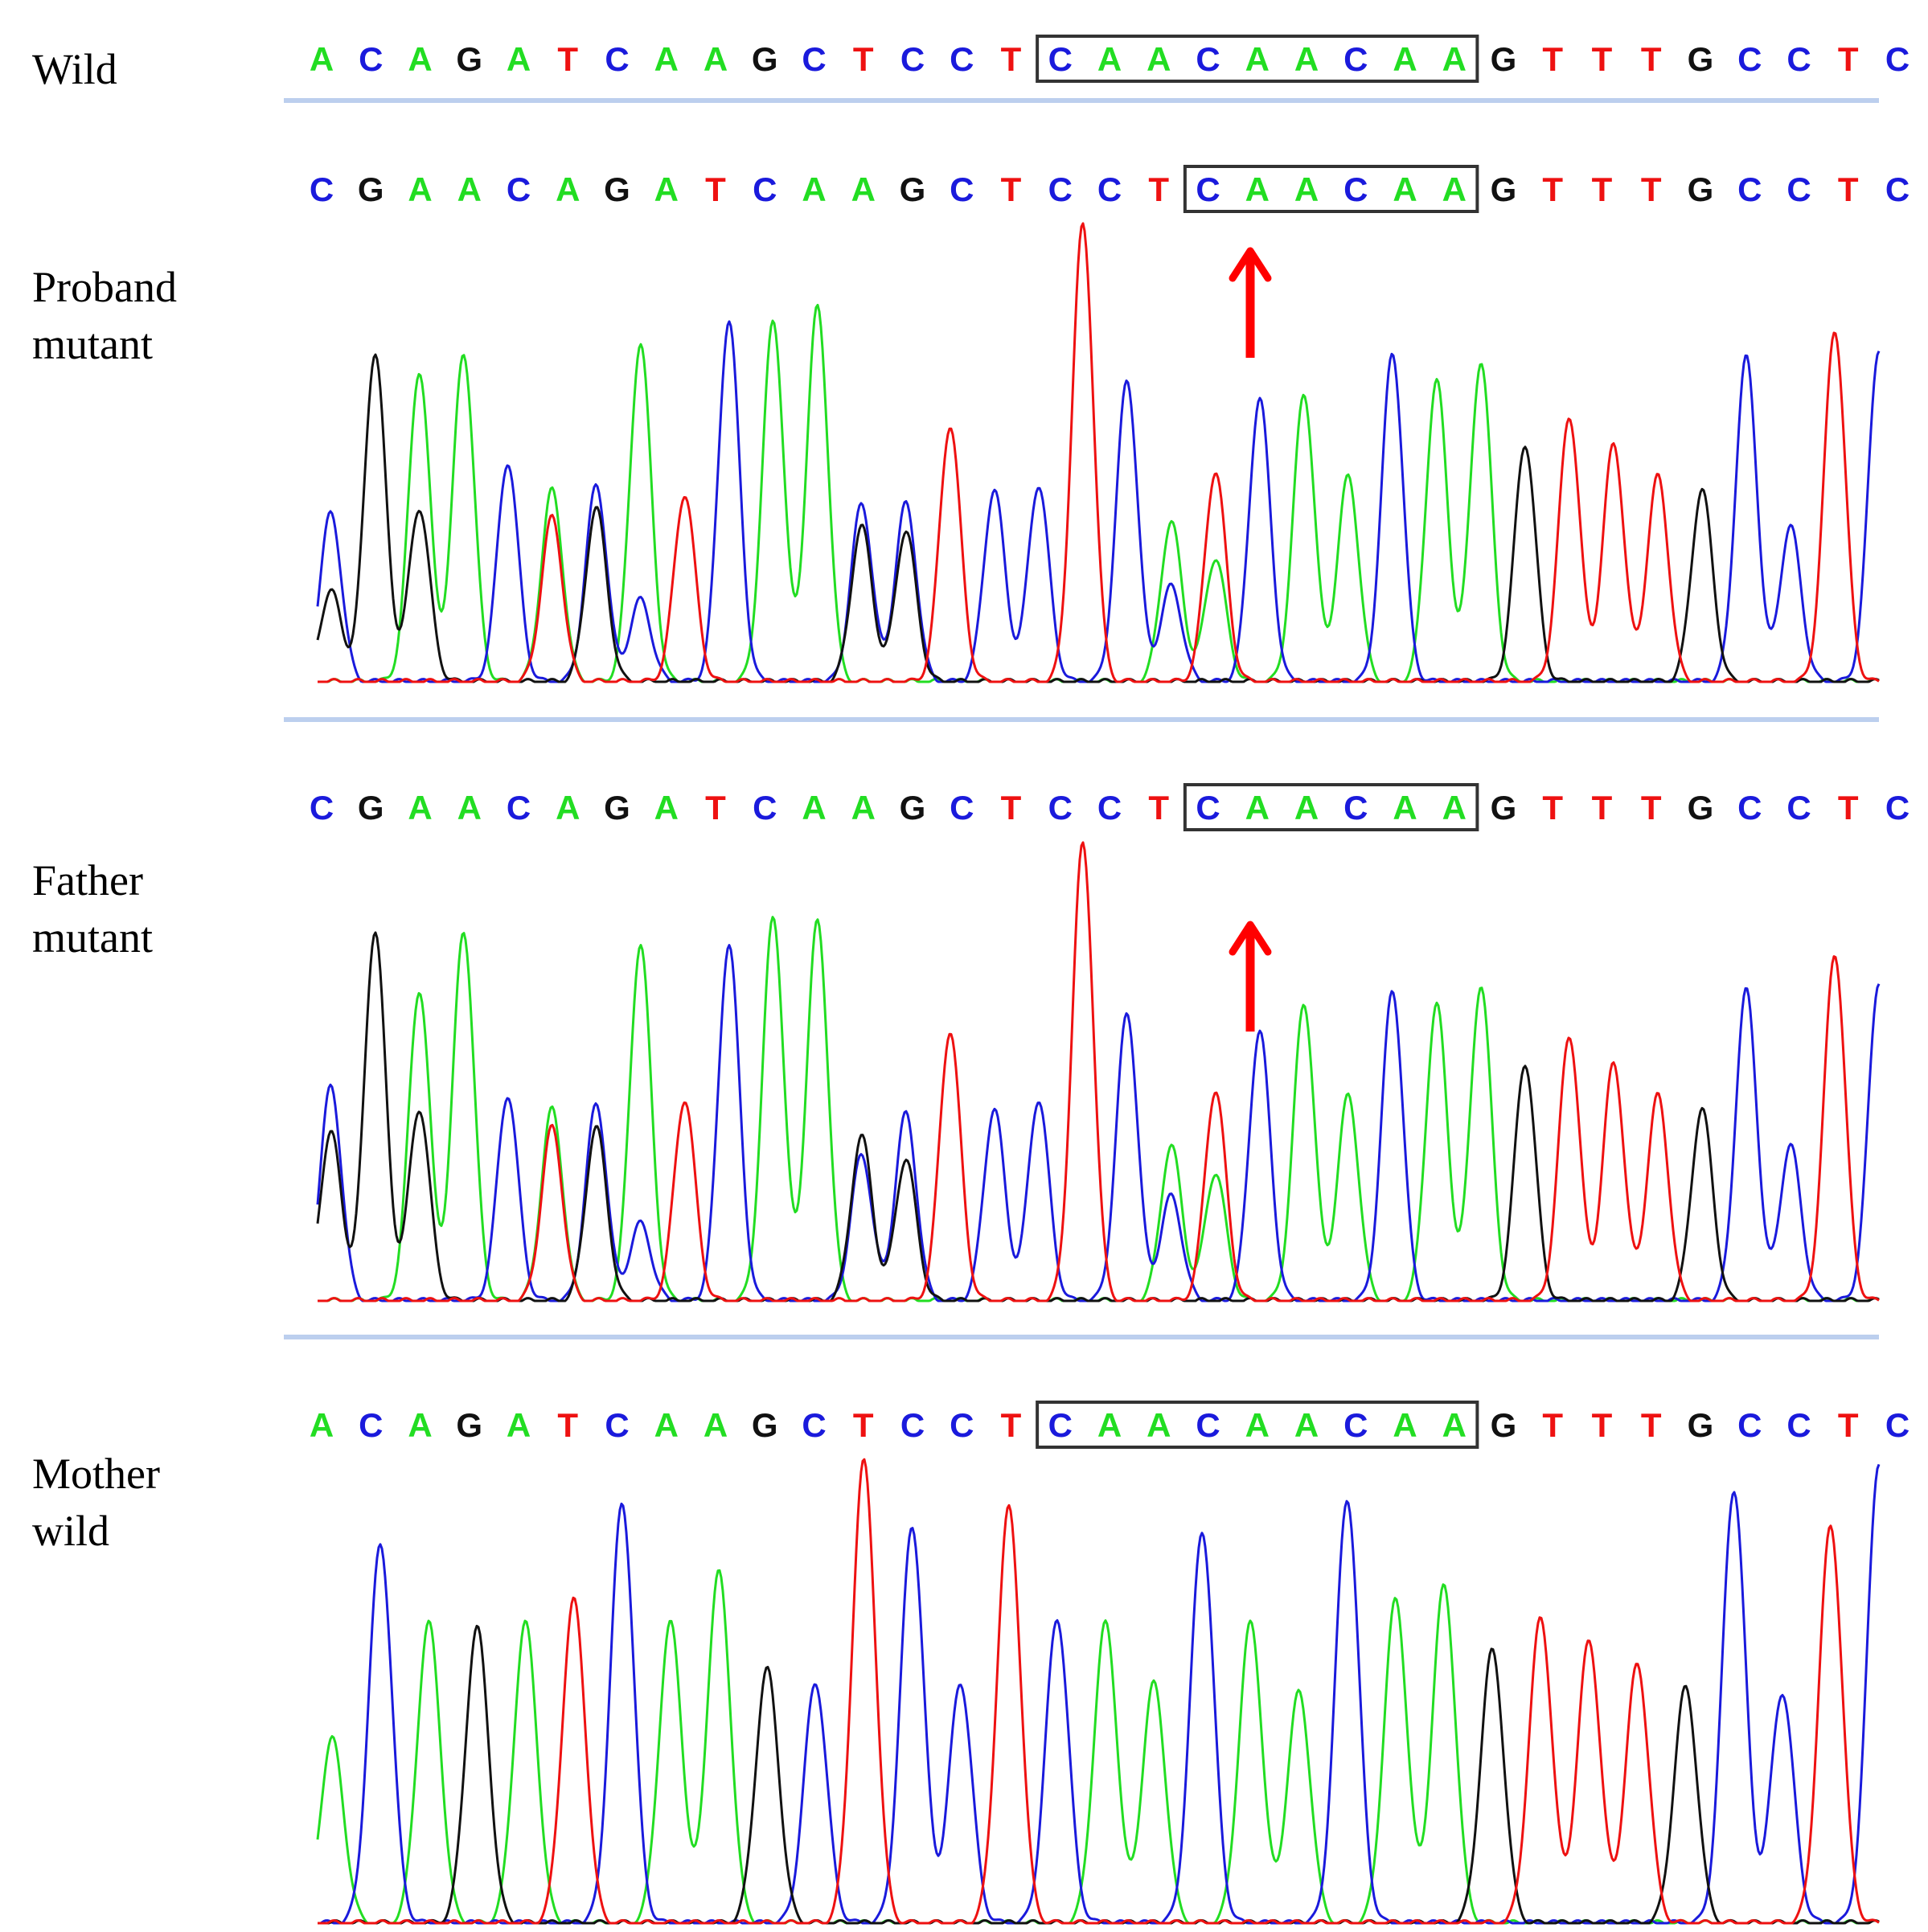  I want to click on label-mother-line2: wild, so click(70, 1531).